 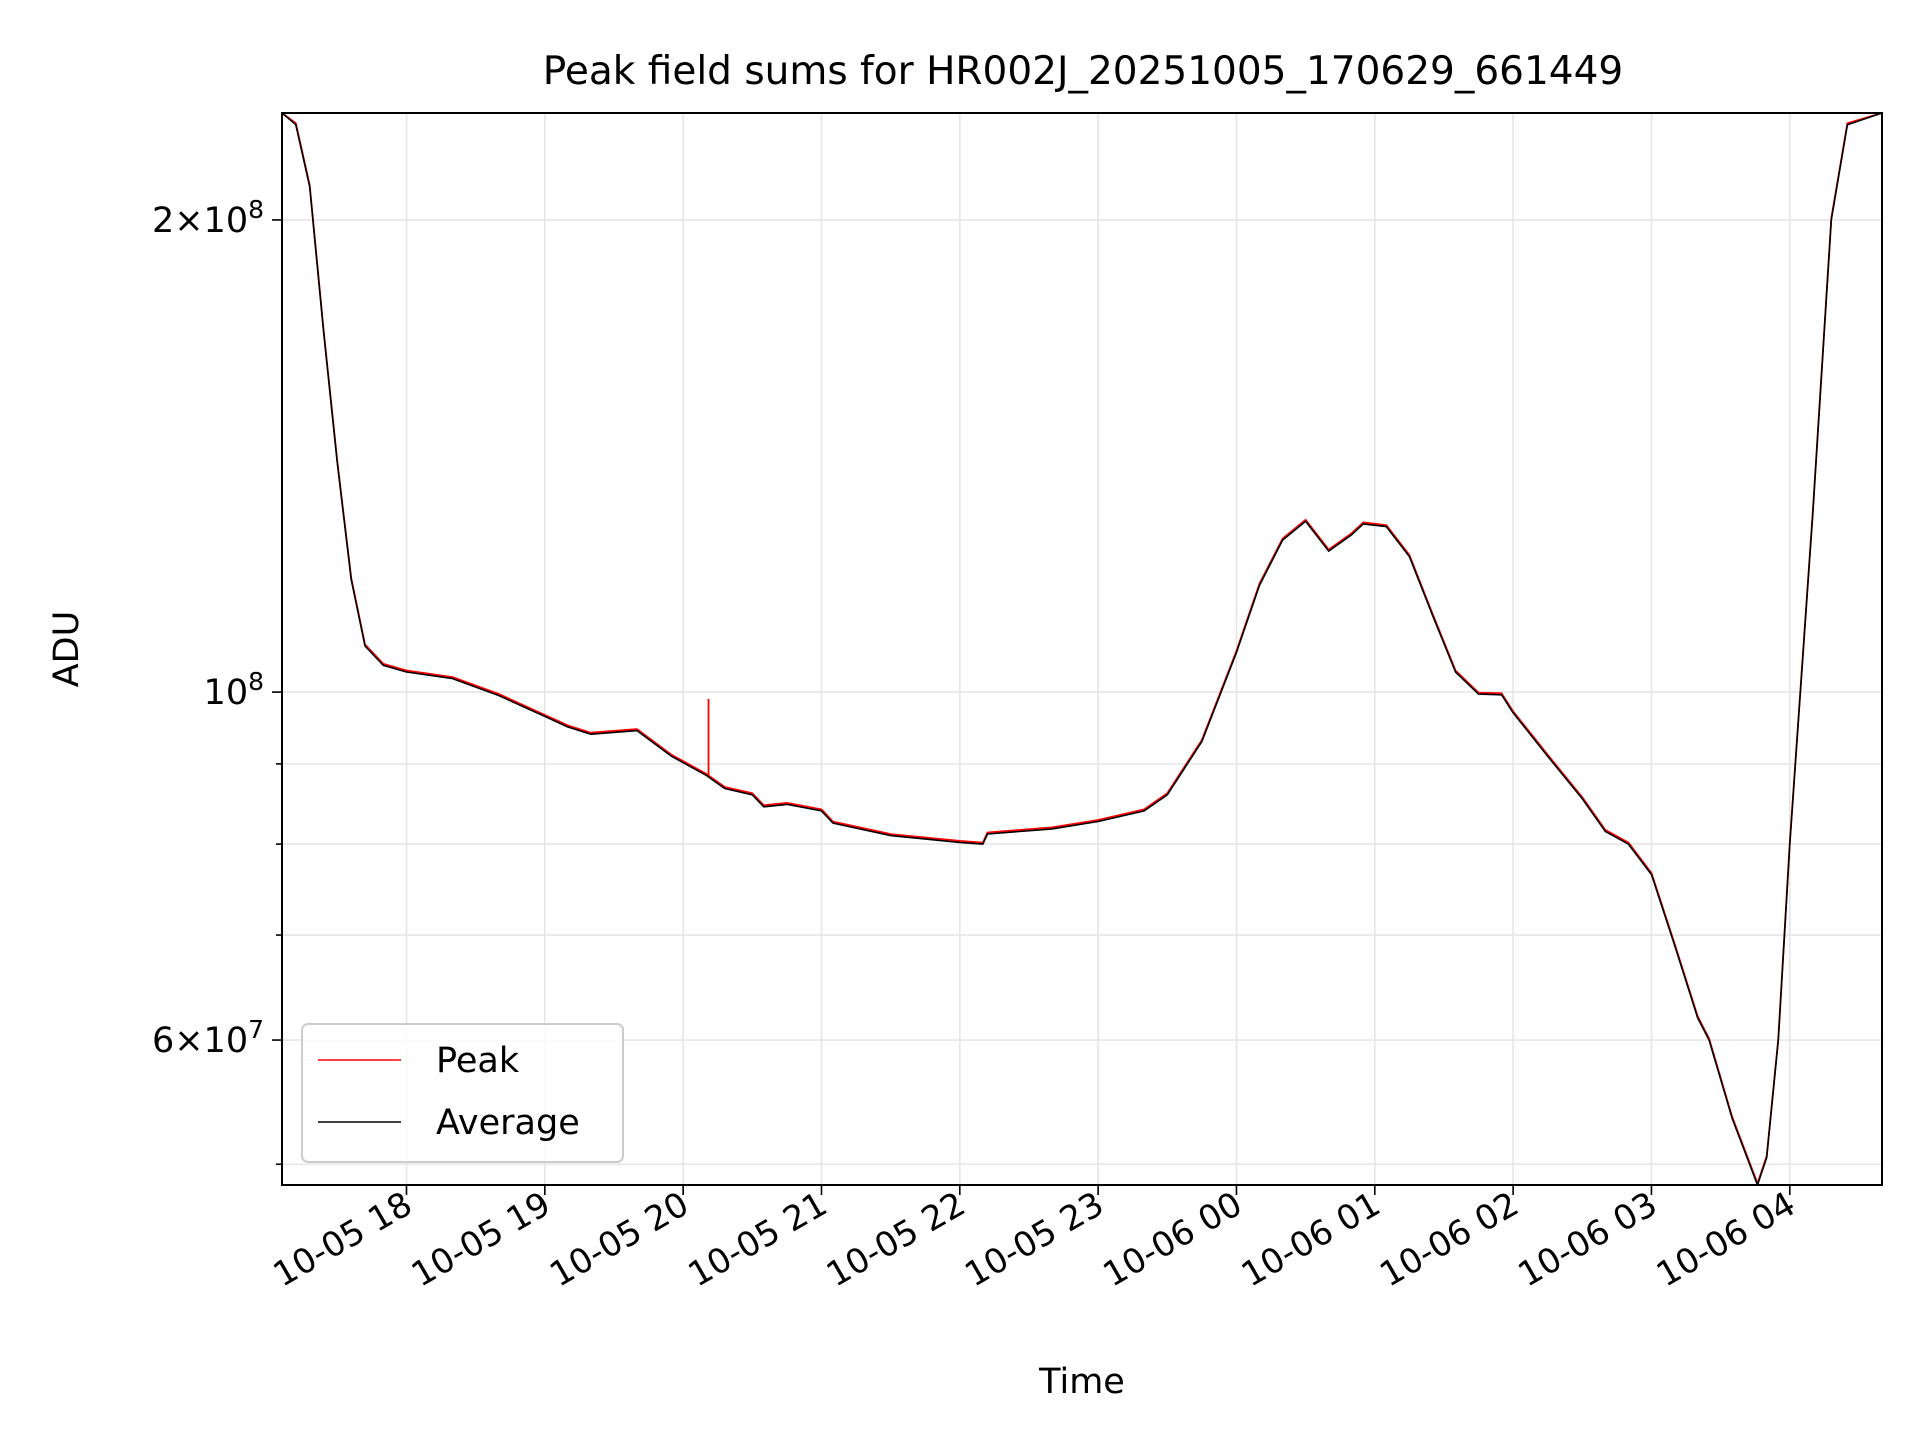 I want to click on y-axis-label: ADU, so click(x=67, y=649).